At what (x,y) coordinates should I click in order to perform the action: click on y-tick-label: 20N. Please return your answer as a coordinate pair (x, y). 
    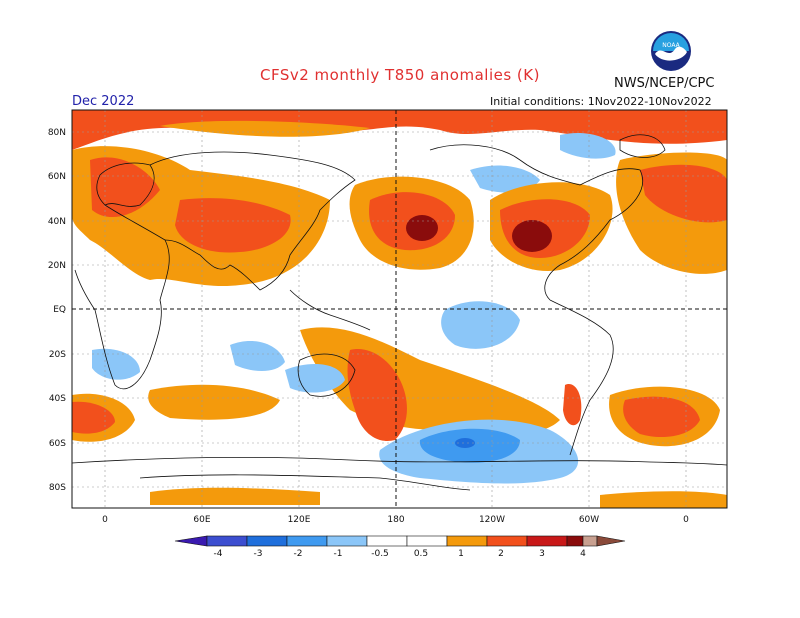
    Looking at the image, I should click on (57, 266).